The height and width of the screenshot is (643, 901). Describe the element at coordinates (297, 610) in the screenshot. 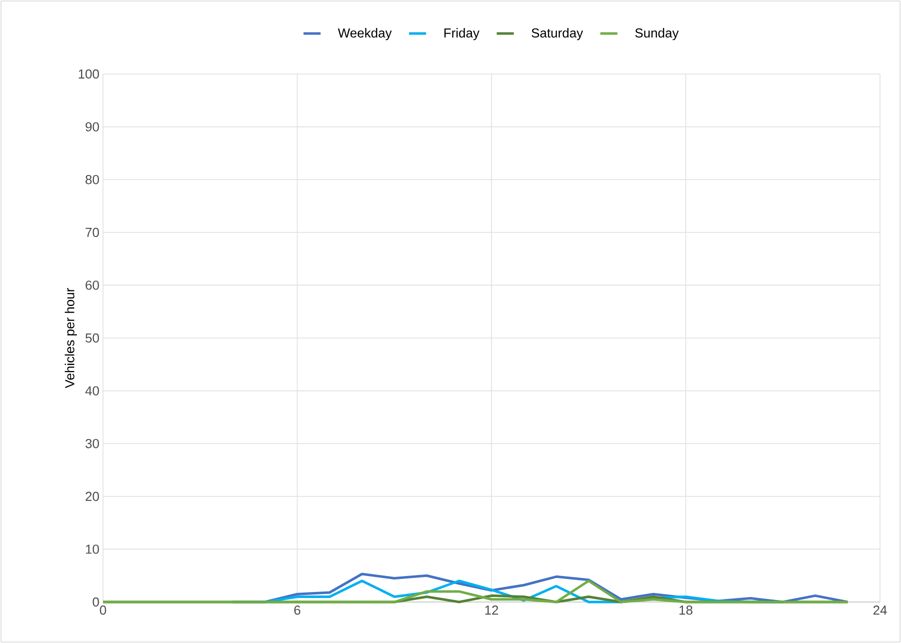

I see `x-tick-label: 6` at that location.